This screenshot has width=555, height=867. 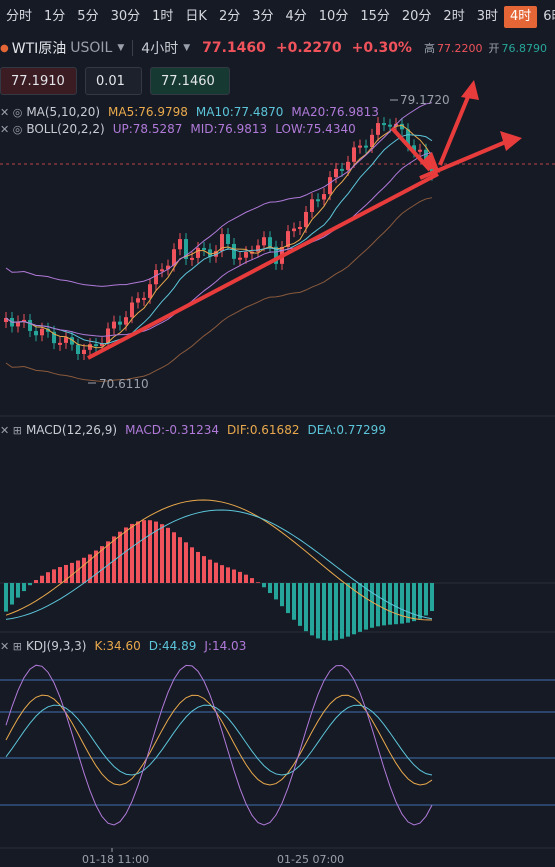 I want to click on dif-line, so click(x=219, y=560).